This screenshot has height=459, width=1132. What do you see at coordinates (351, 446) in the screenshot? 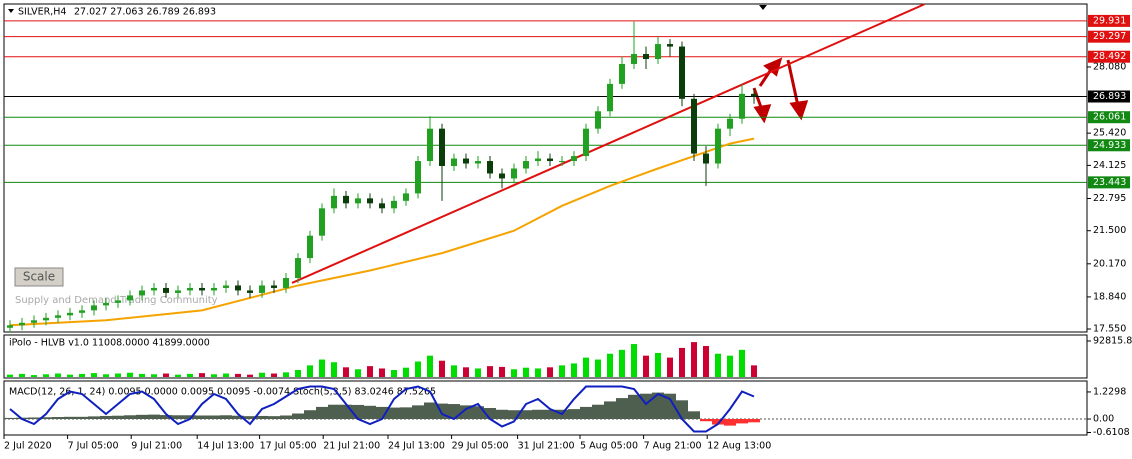
I see `x-tick-label: 21 Jul 21:00` at bounding box center [351, 446].